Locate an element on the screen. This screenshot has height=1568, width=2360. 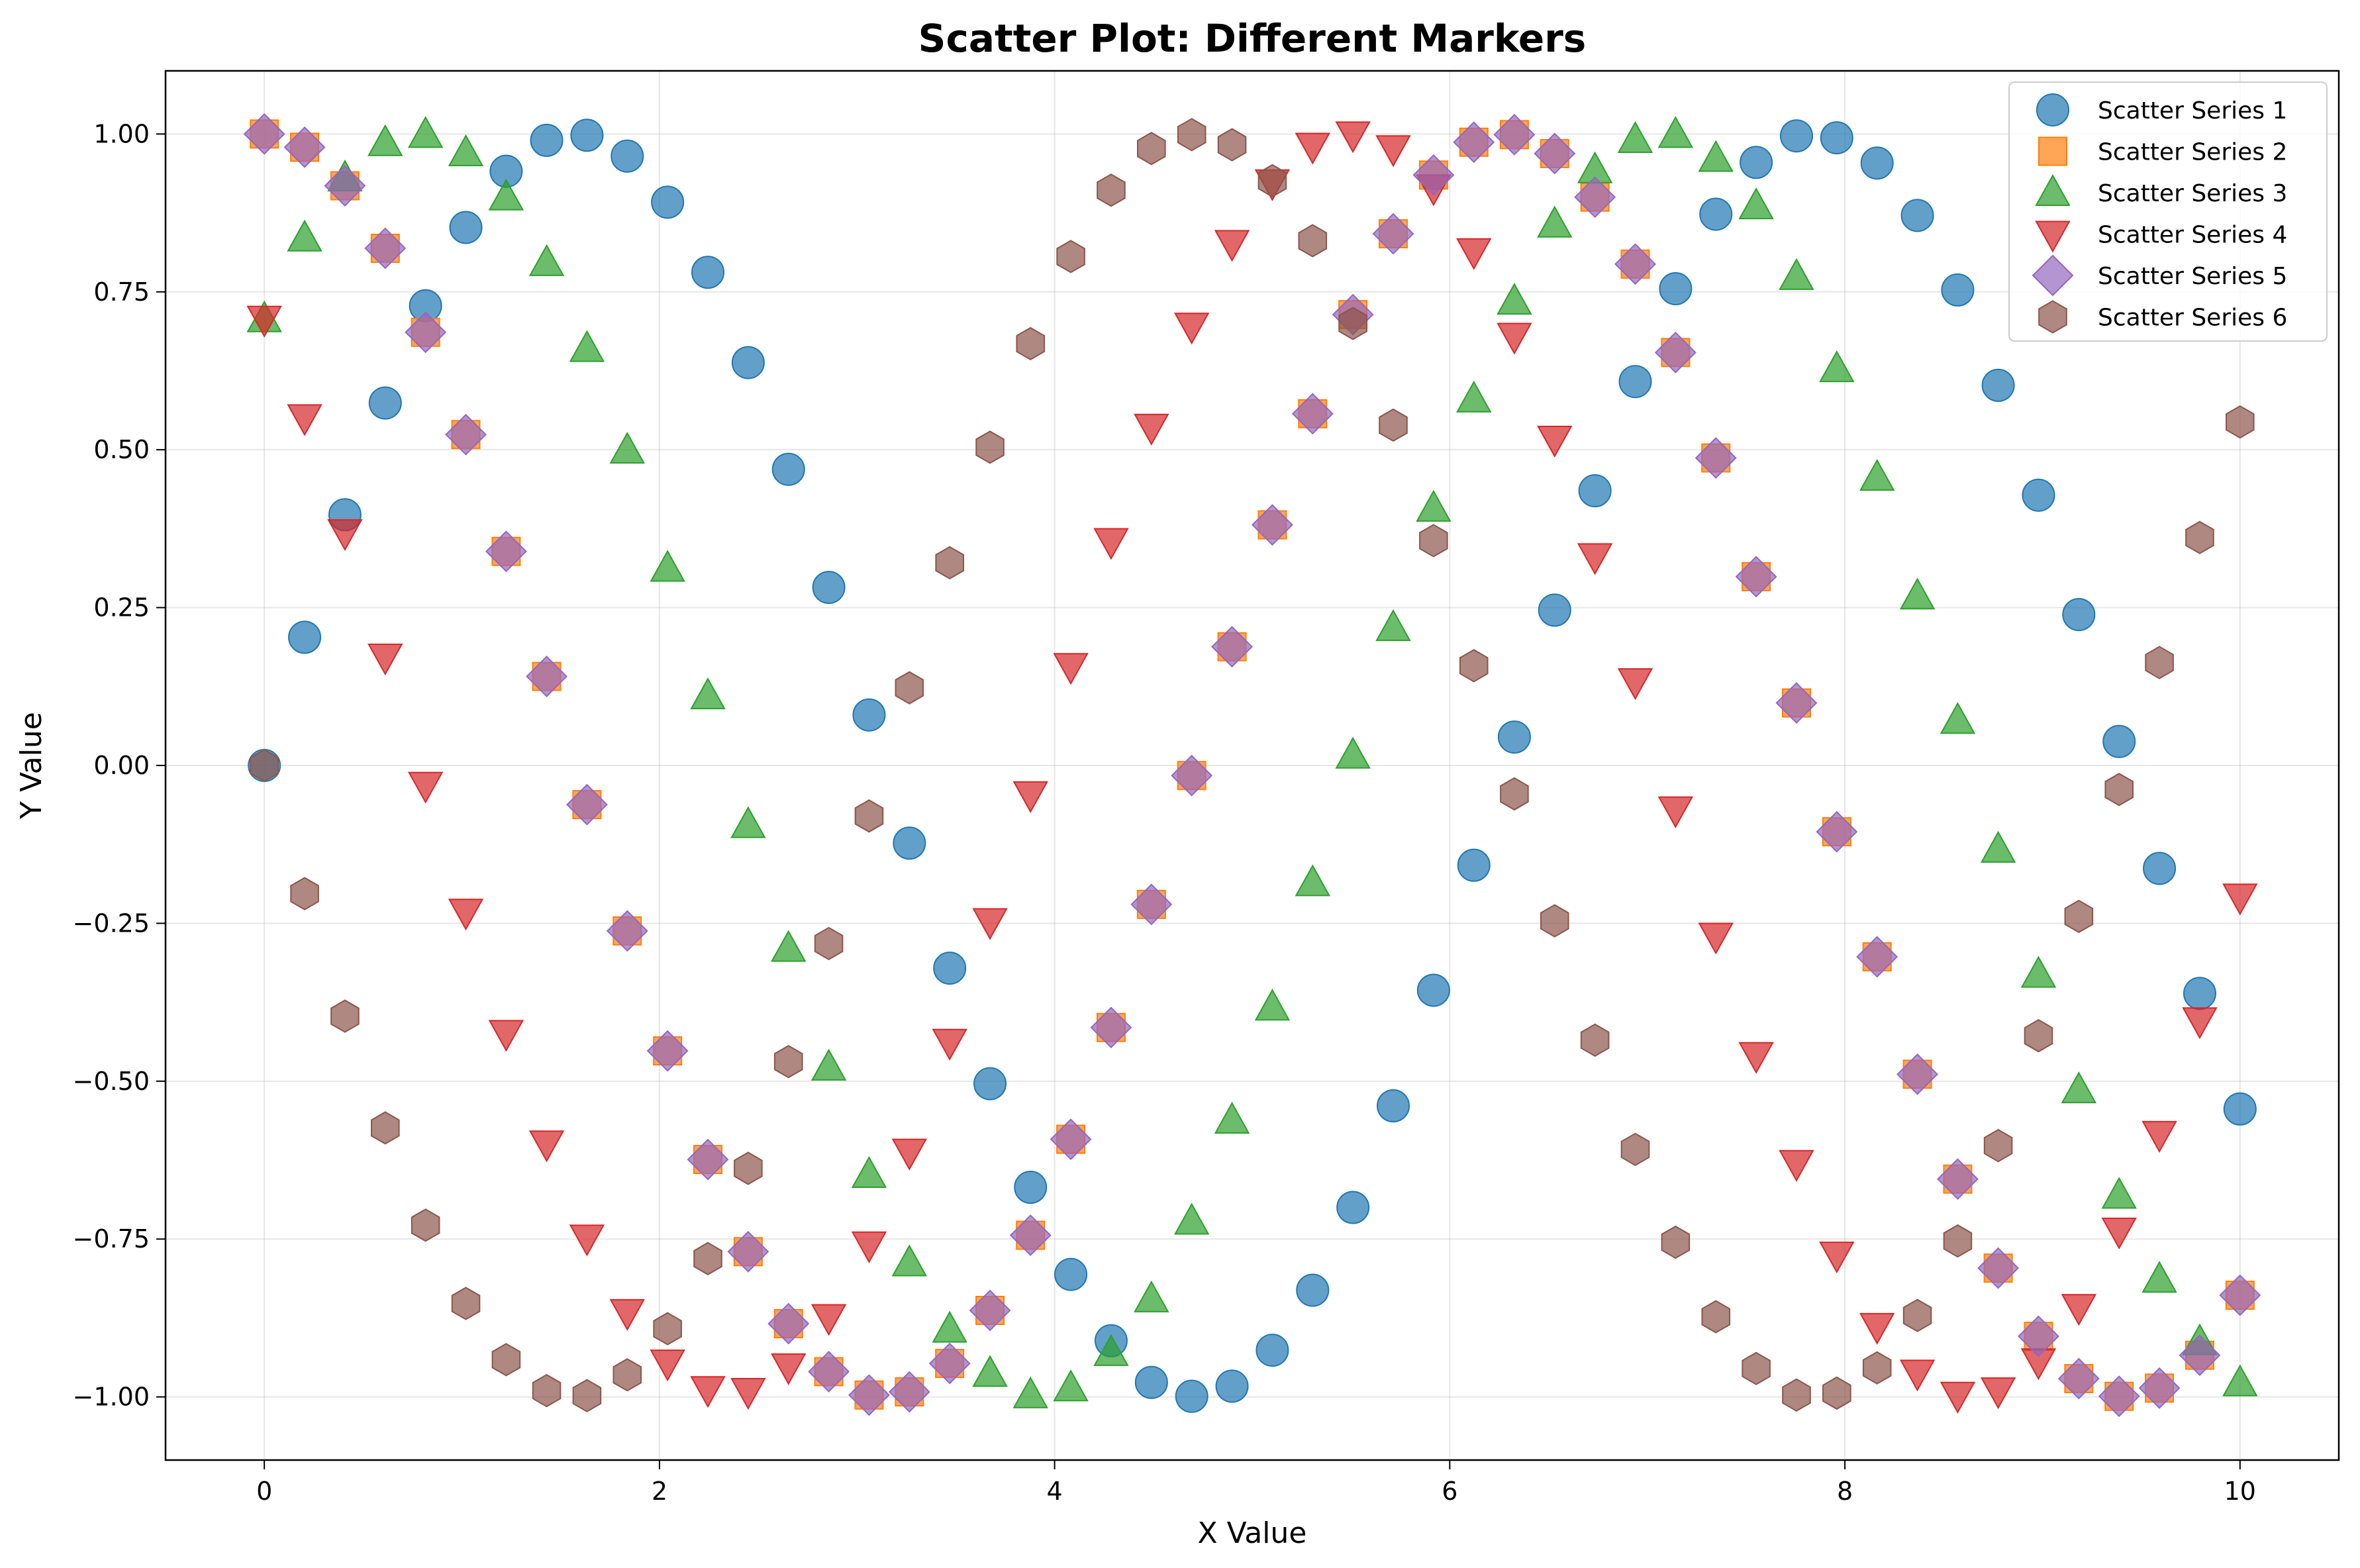
legend-marker-diamond is located at coordinates (2053, 275).